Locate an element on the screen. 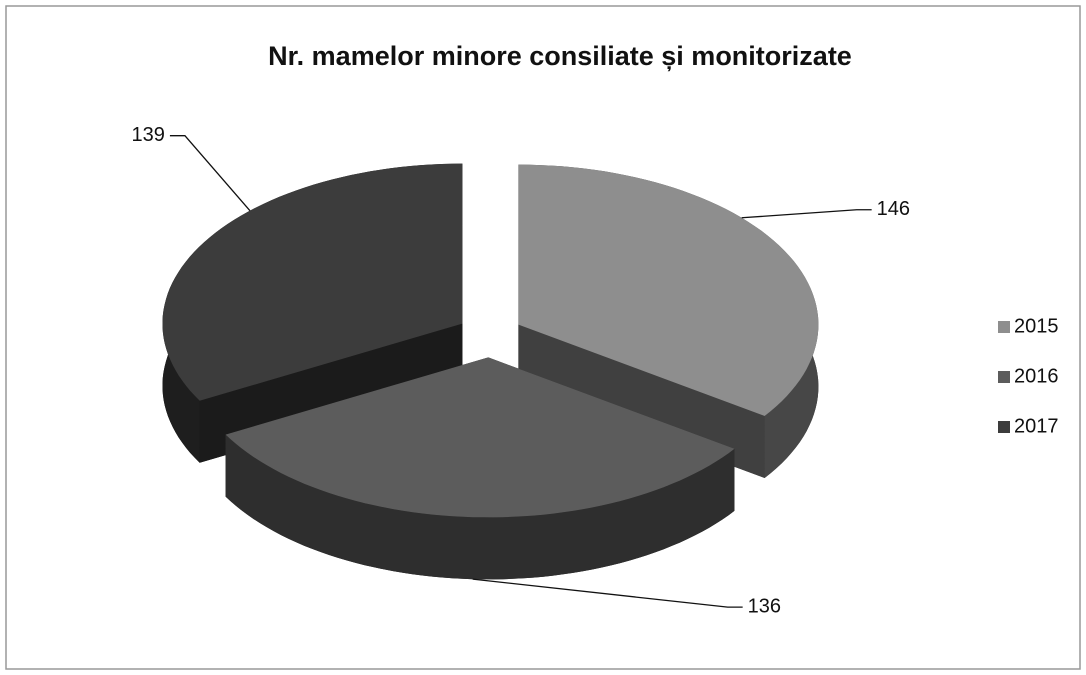  slice-wall is located at coordinates (480, 507).